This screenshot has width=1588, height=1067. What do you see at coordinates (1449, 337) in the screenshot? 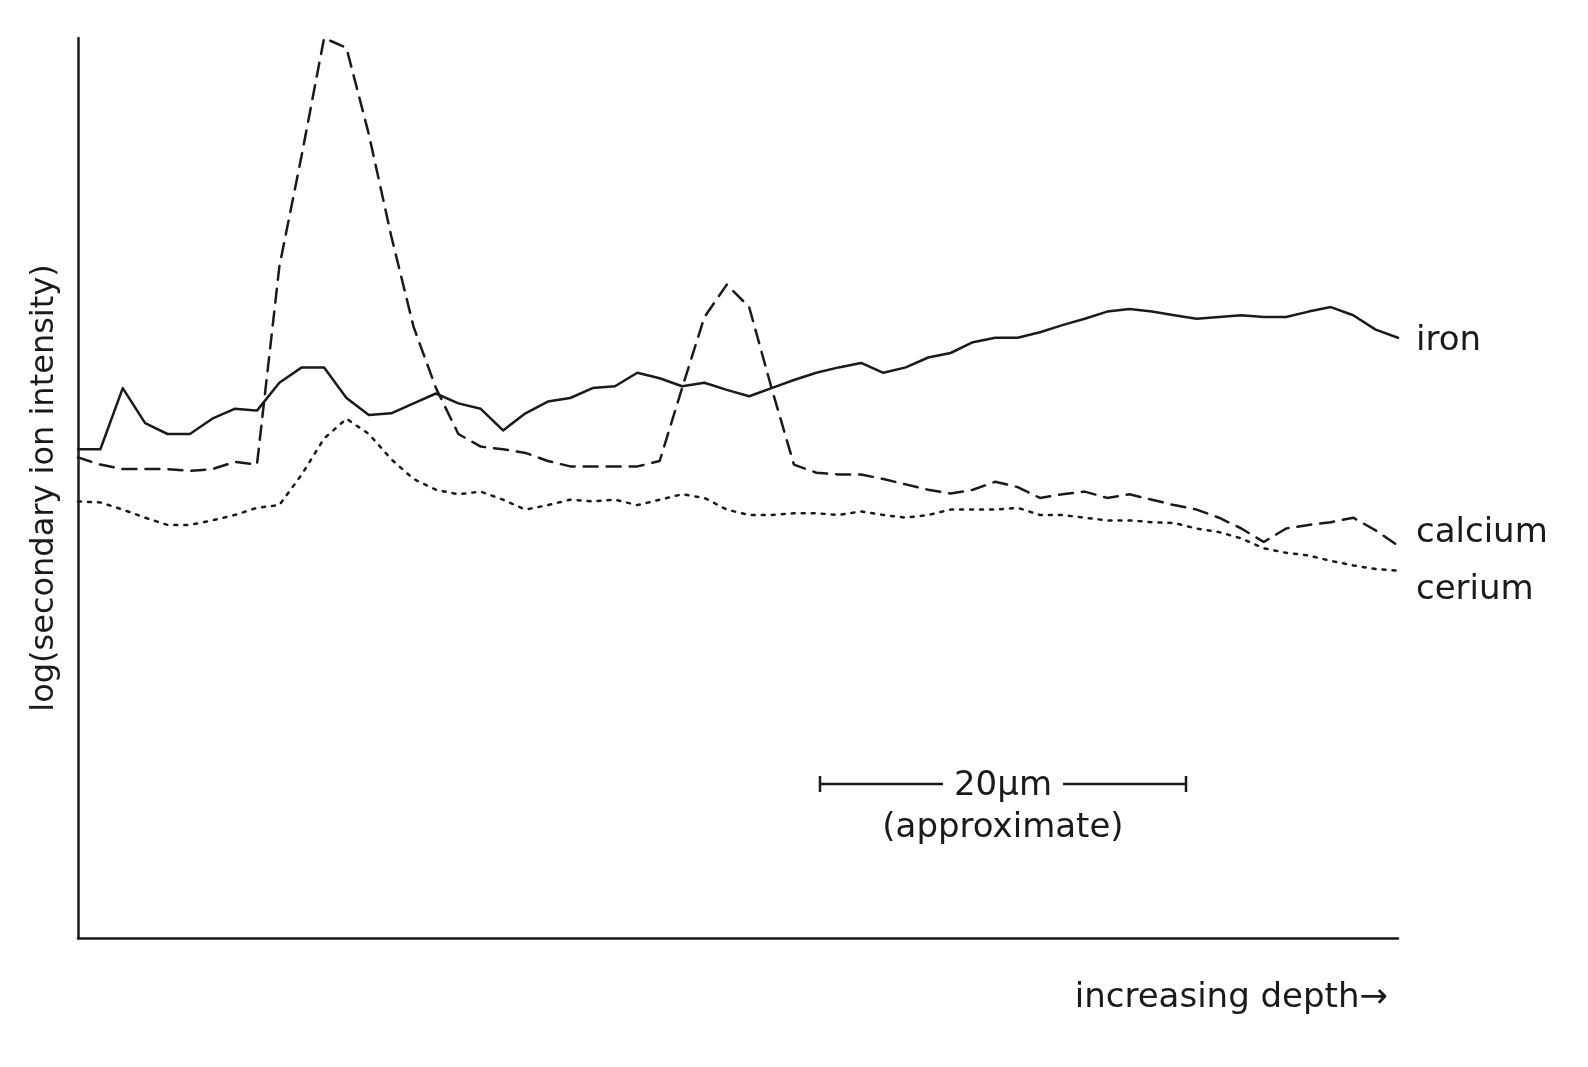
I see `series-label: iron` at bounding box center [1449, 337].